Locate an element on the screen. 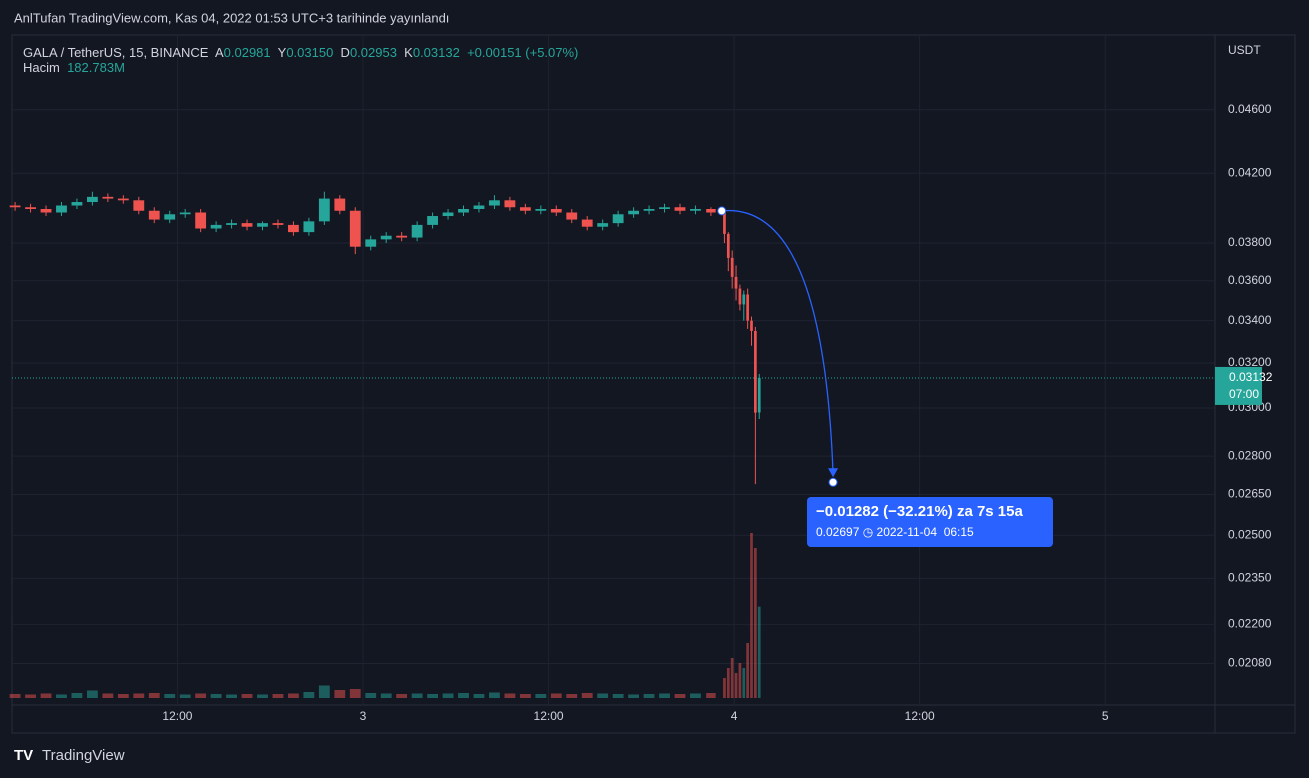 This screenshot has width=1309, height=778. label: K is located at coordinates (408, 52).